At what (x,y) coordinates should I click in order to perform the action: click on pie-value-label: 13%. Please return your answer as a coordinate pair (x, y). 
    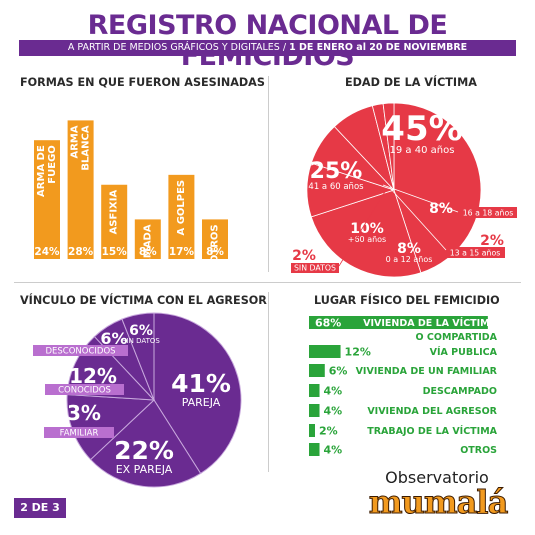
    Looking at the image, I should click on (77, 413).